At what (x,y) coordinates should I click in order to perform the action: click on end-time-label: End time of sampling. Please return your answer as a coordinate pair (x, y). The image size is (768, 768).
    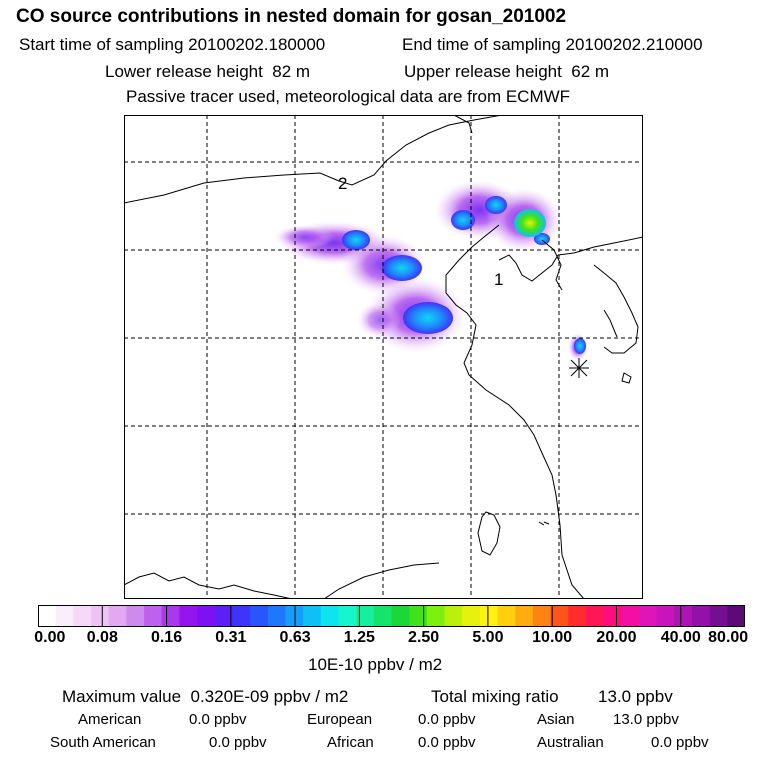
    Looking at the image, I should click on (481, 44).